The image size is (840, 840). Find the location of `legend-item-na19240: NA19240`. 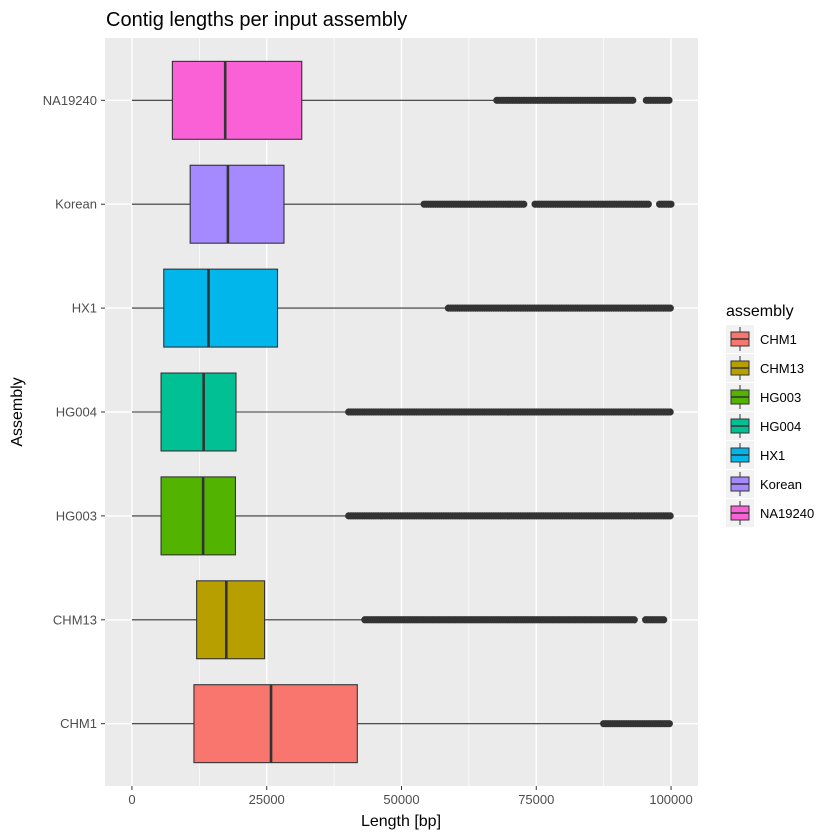

legend-item-na19240: NA19240 is located at coordinates (770, 513).